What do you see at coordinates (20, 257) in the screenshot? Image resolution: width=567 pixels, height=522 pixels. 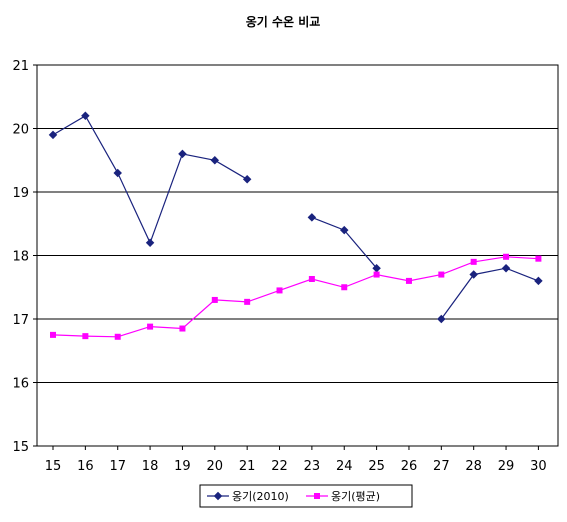 I see `y-tick-label: 18` at bounding box center [20, 257].